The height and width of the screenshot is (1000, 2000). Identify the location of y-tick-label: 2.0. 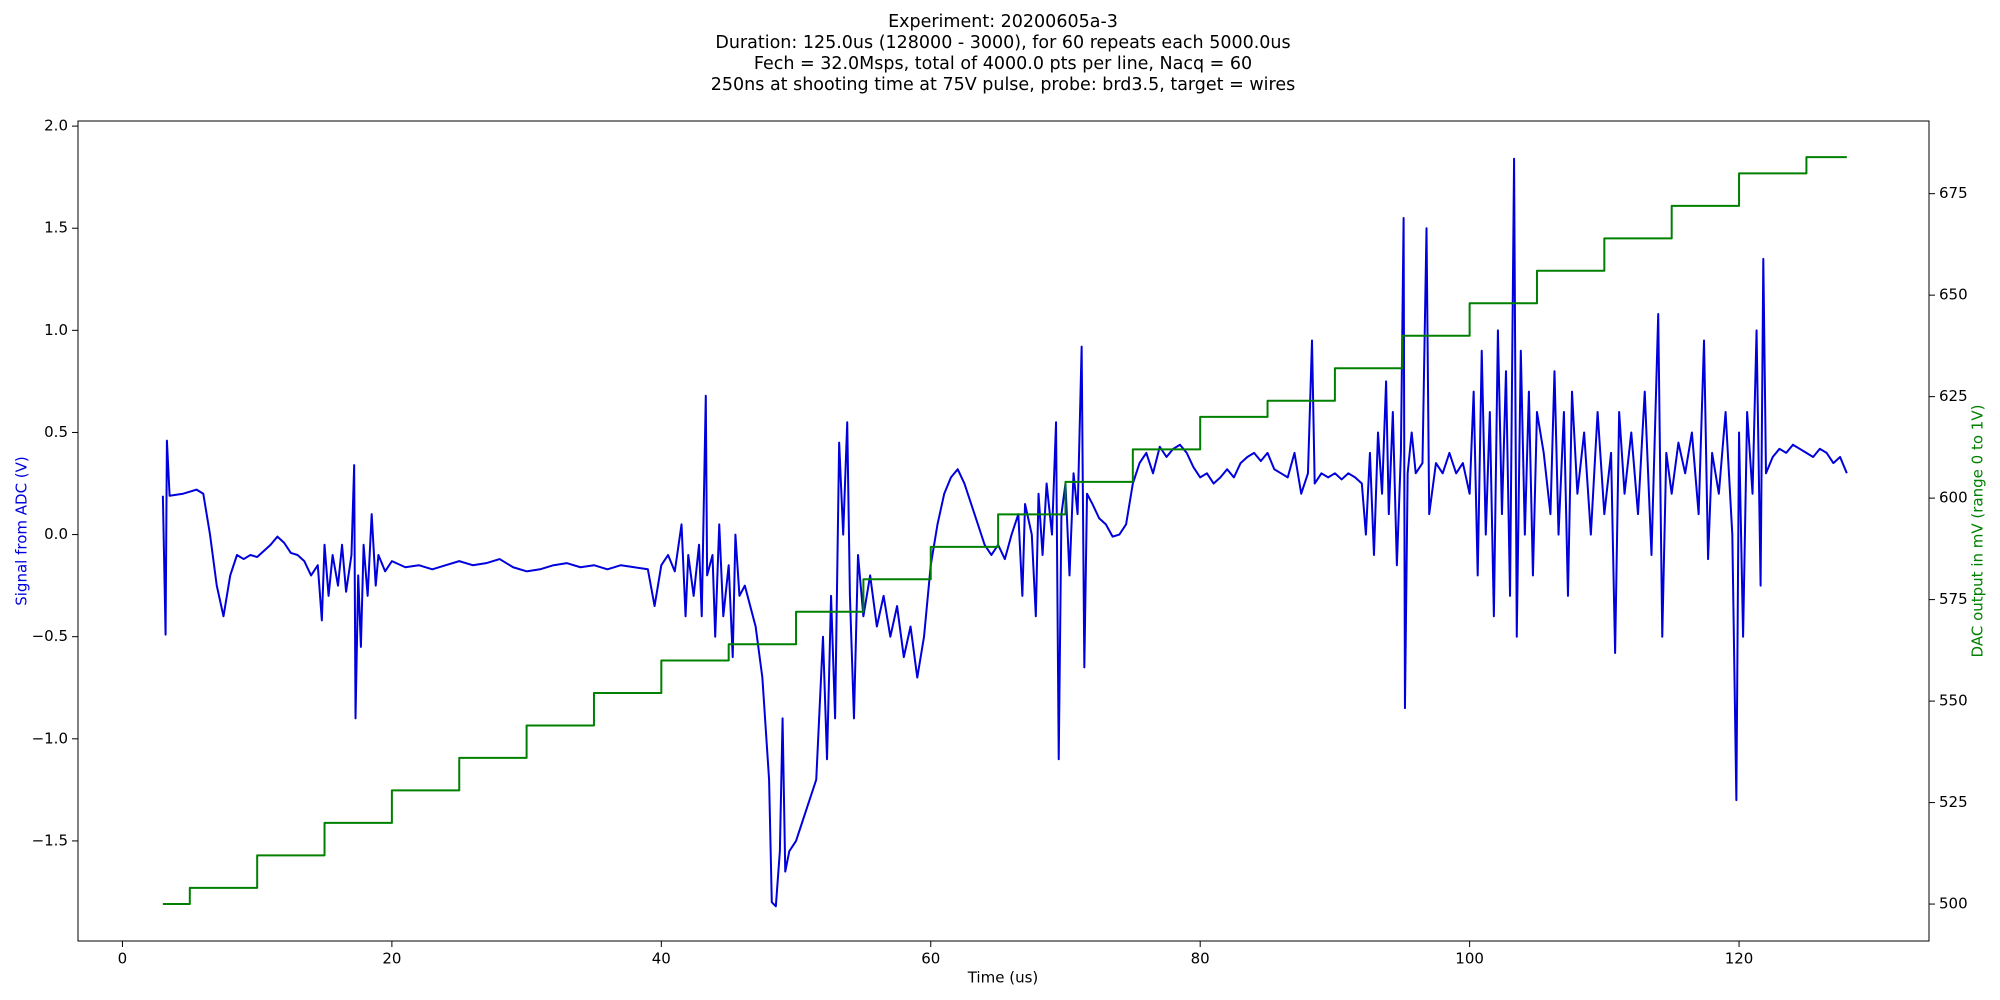
(56, 126).